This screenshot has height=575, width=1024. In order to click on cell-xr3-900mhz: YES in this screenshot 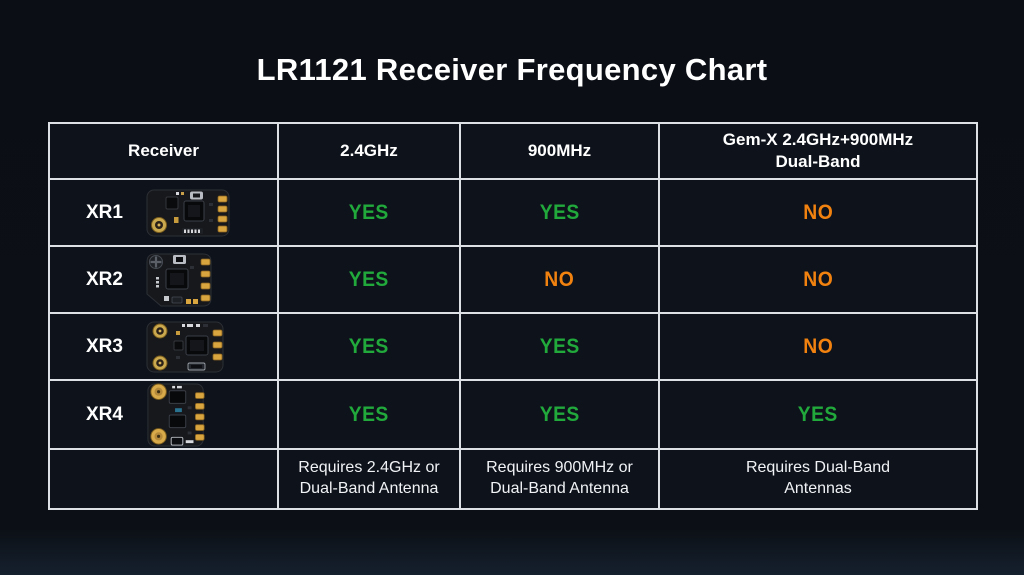, I will do `click(559, 346)`.